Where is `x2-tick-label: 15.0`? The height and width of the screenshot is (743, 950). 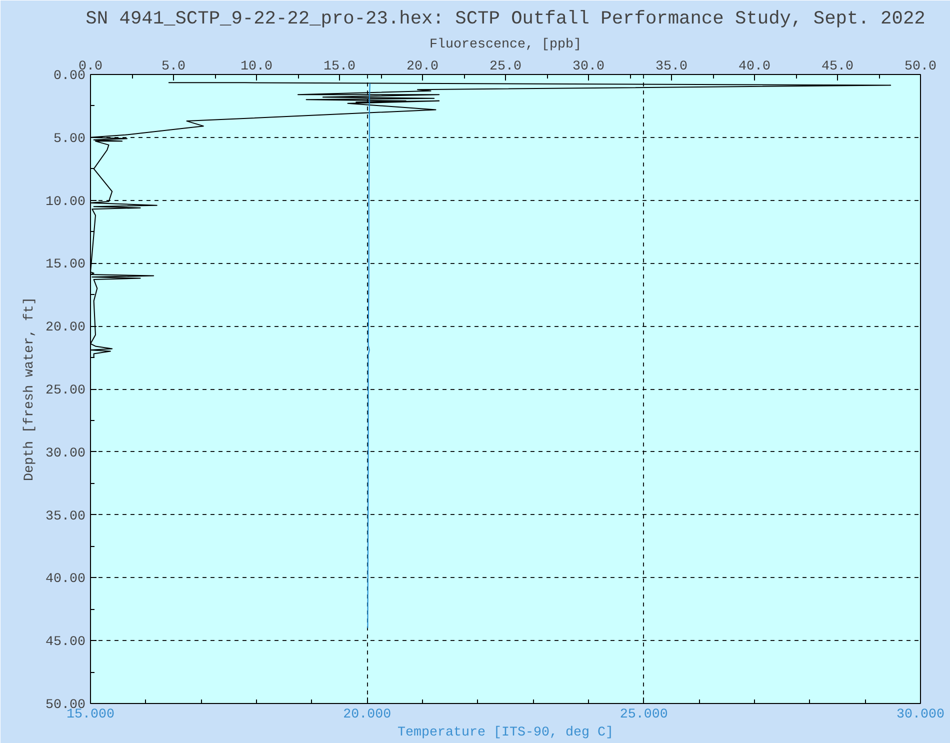 x2-tick-label: 15.0 is located at coordinates (340, 67).